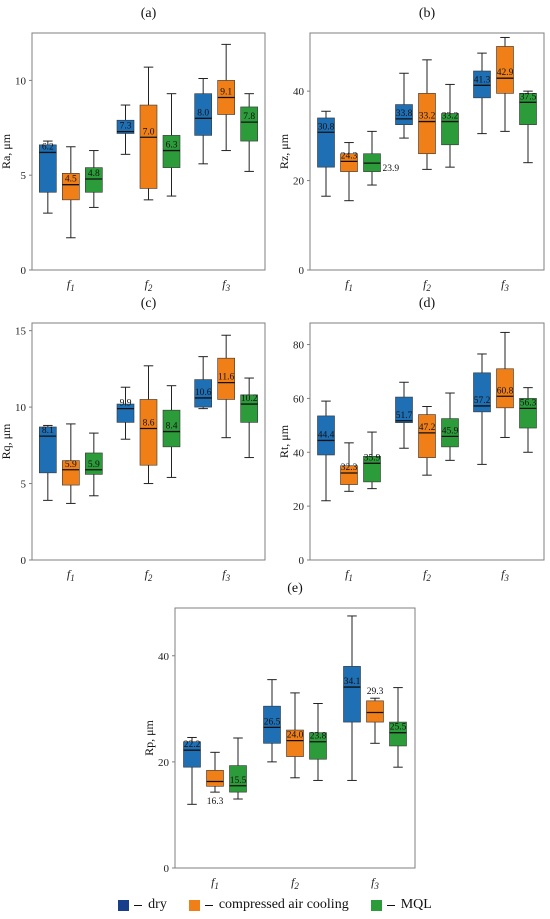 This screenshot has width=550, height=919. I want to click on data-label: 8.6, so click(149, 424).